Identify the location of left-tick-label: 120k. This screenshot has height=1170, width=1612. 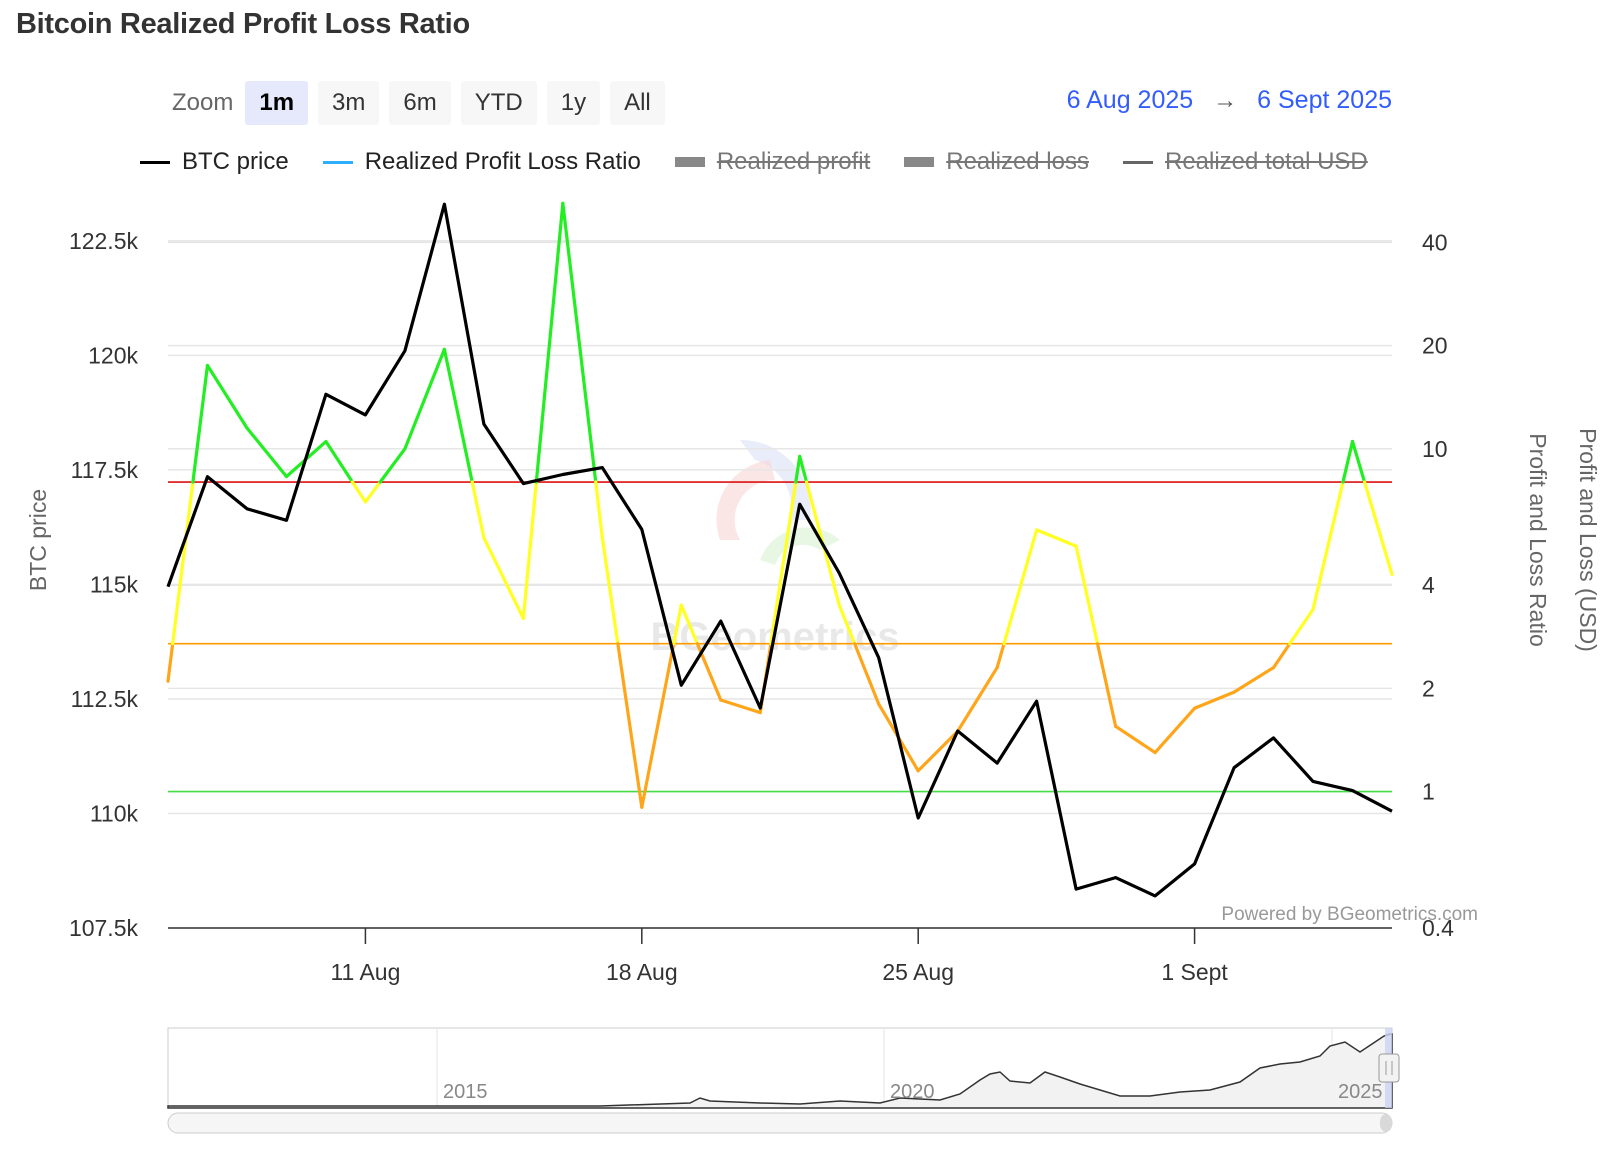
(113, 355).